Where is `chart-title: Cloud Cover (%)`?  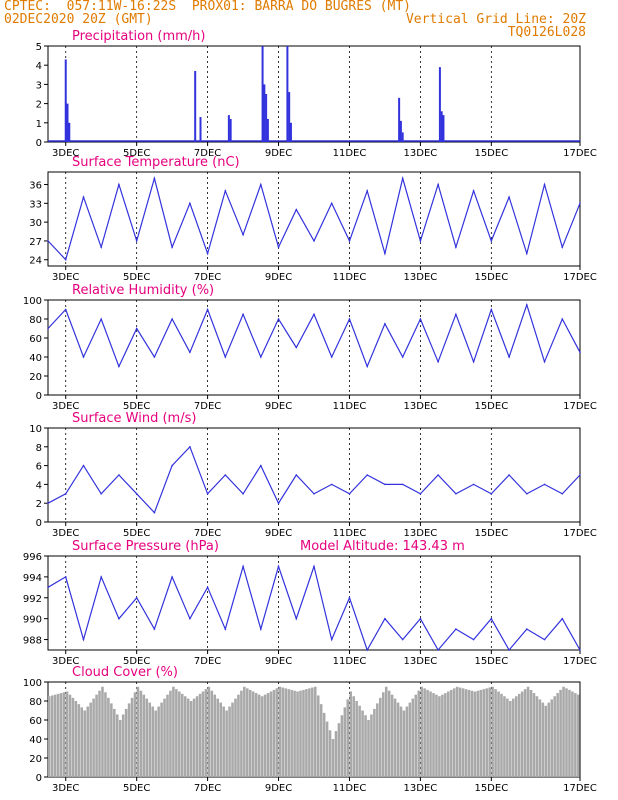 chart-title: Cloud Cover (%) is located at coordinates (125, 672).